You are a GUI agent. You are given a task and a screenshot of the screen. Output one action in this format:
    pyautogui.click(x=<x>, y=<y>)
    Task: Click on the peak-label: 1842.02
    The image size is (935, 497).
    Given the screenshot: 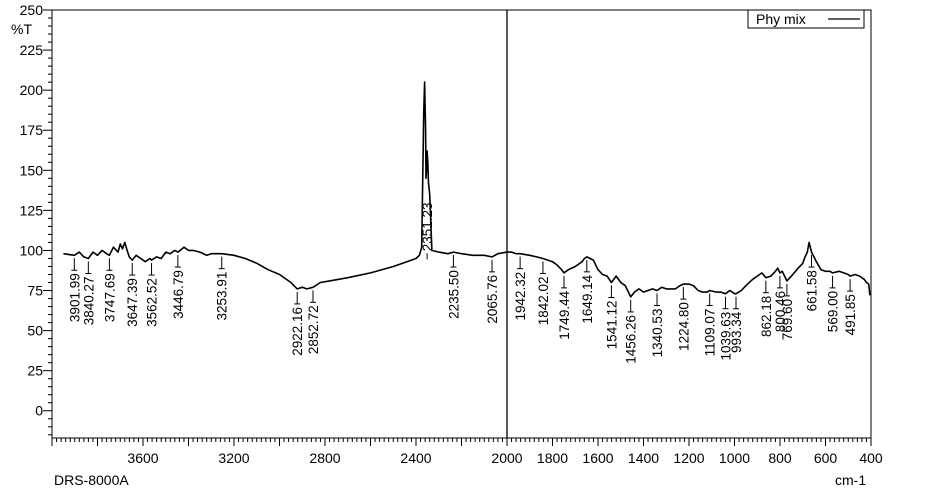 What is the action you would take?
    pyautogui.click(x=543, y=300)
    